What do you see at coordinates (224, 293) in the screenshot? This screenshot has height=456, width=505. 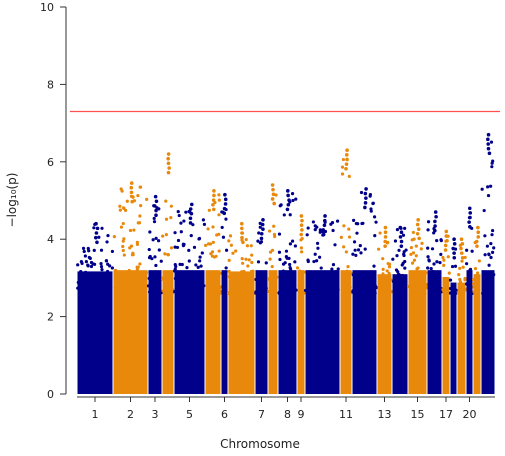 I see `chromosome-7-points` at bounding box center [224, 293].